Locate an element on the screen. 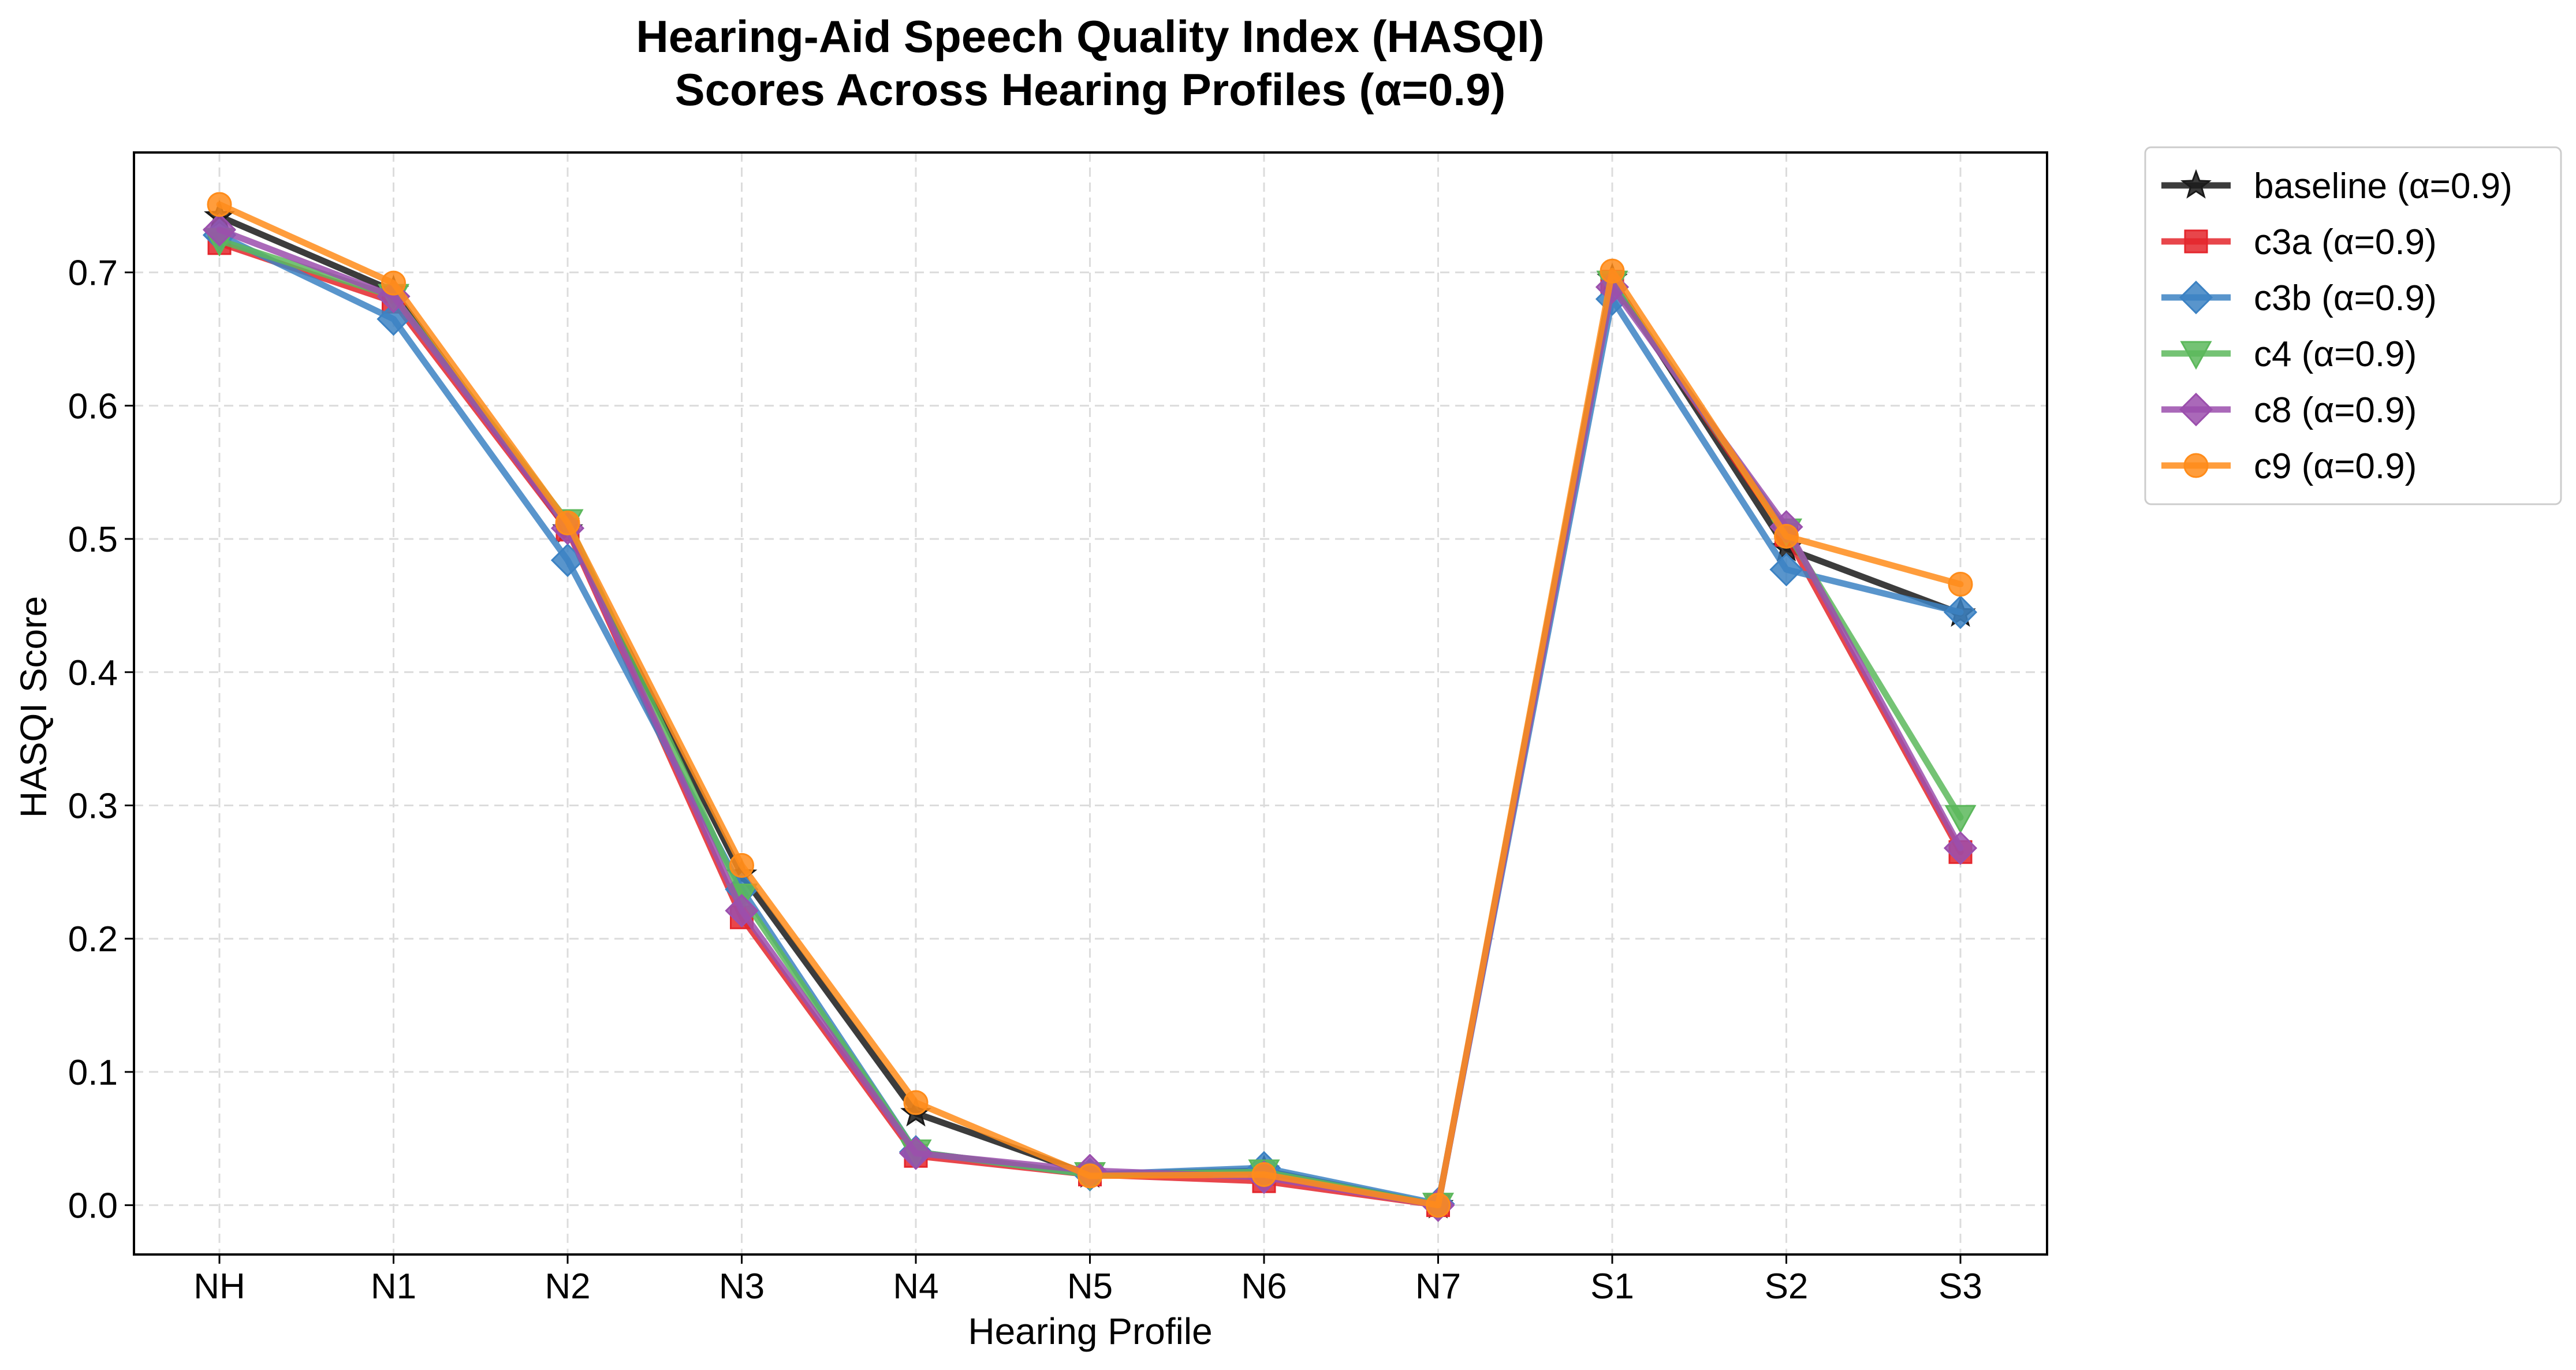 This screenshot has width=2576, height=1370. legend-box is located at coordinates (2353, 325).